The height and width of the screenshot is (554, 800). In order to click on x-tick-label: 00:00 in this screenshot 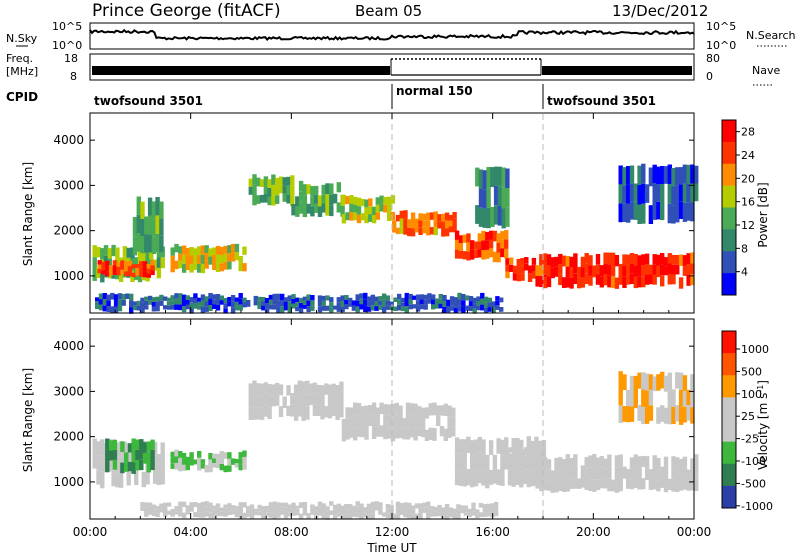, I will do `click(90, 532)`.